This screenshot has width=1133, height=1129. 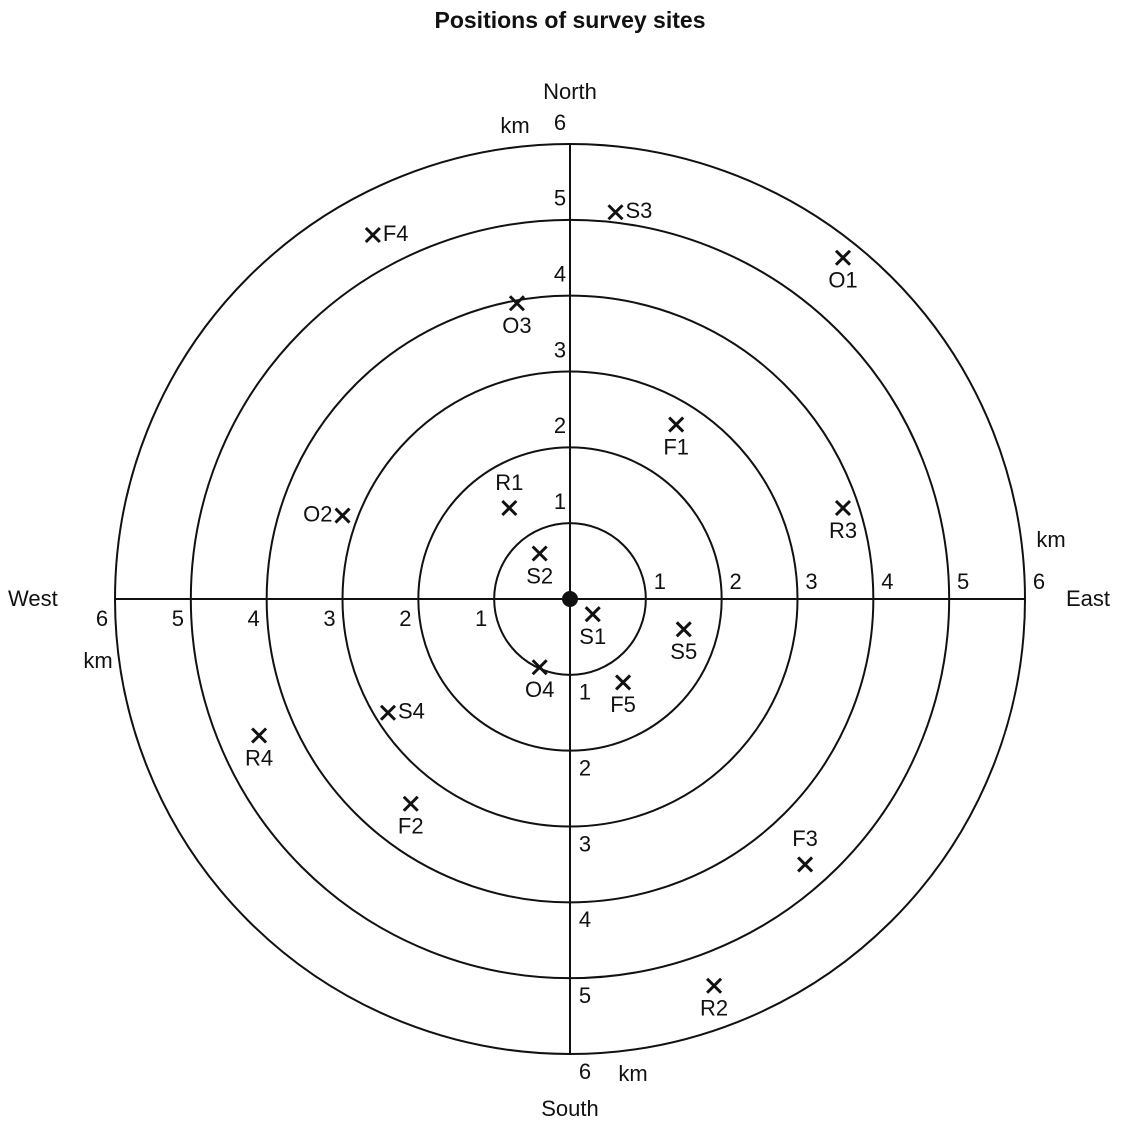 I want to click on unit-east: km, so click(x=1050, y=539).